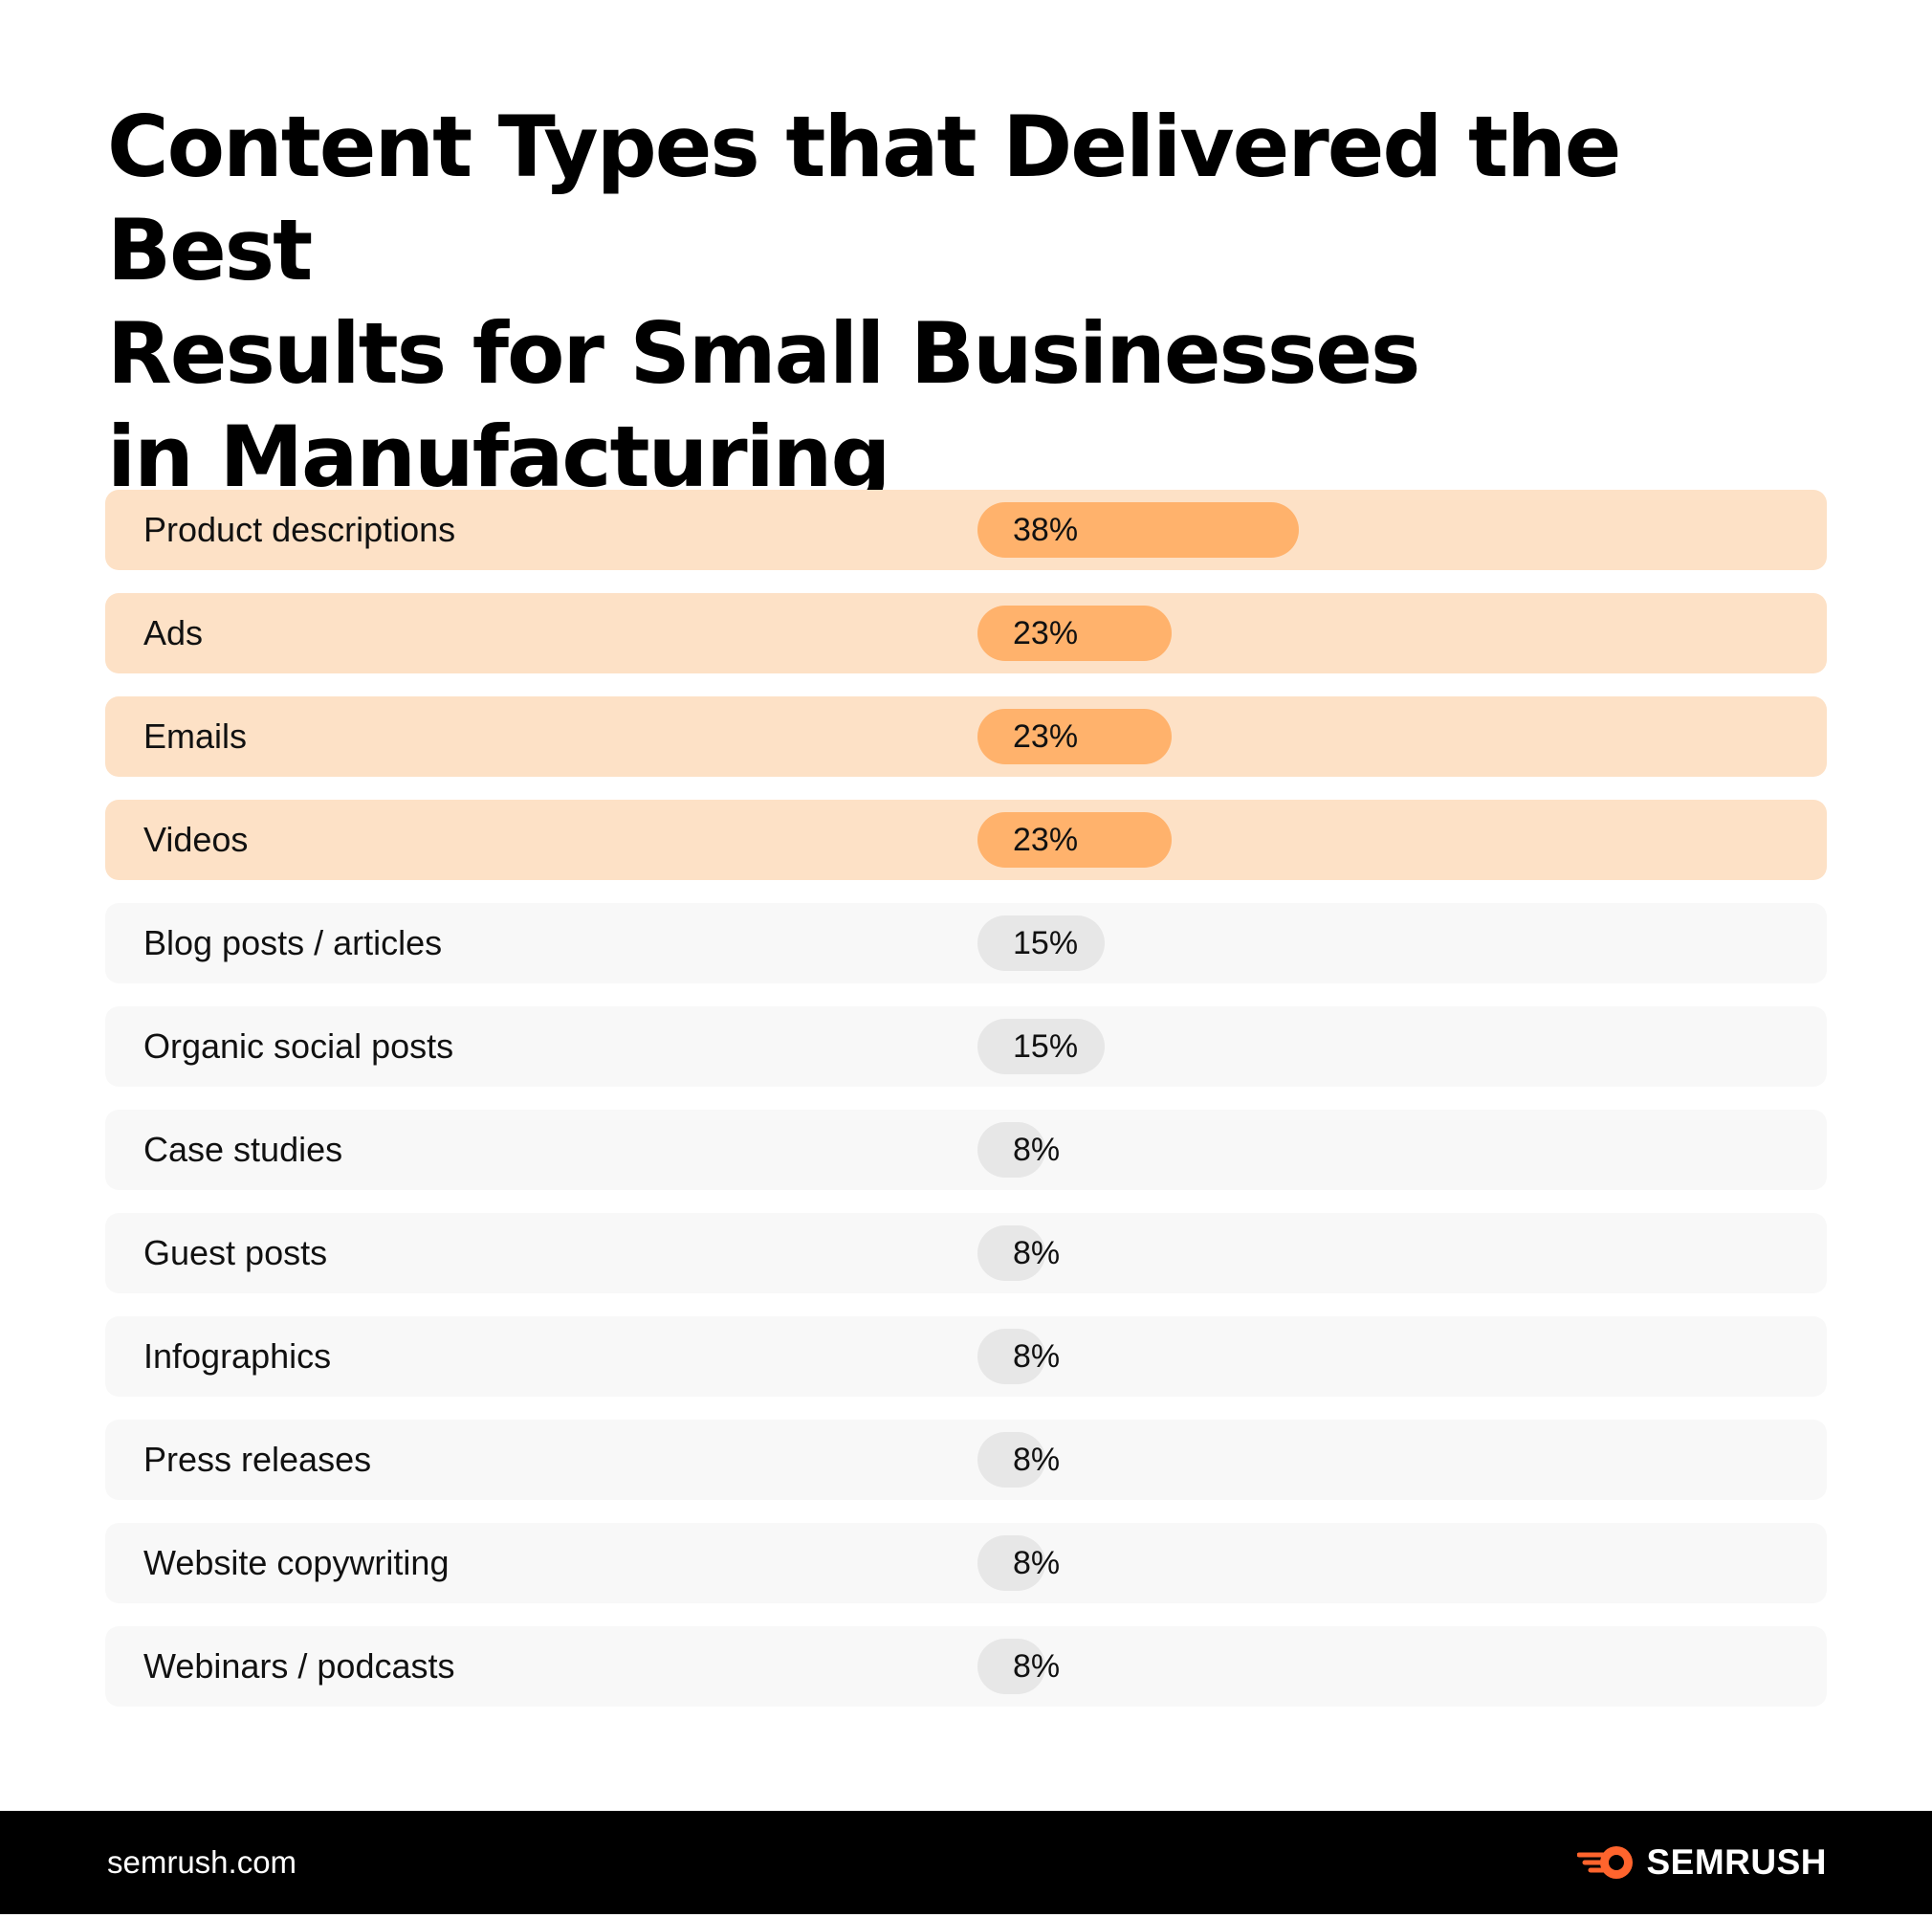 The height and width of the screenshot is (1918, 1932). What do you see at coordinates (966, 736) in the screenshot?
I see `chart-row: Emails 23%` at bounding box center [966, 736].